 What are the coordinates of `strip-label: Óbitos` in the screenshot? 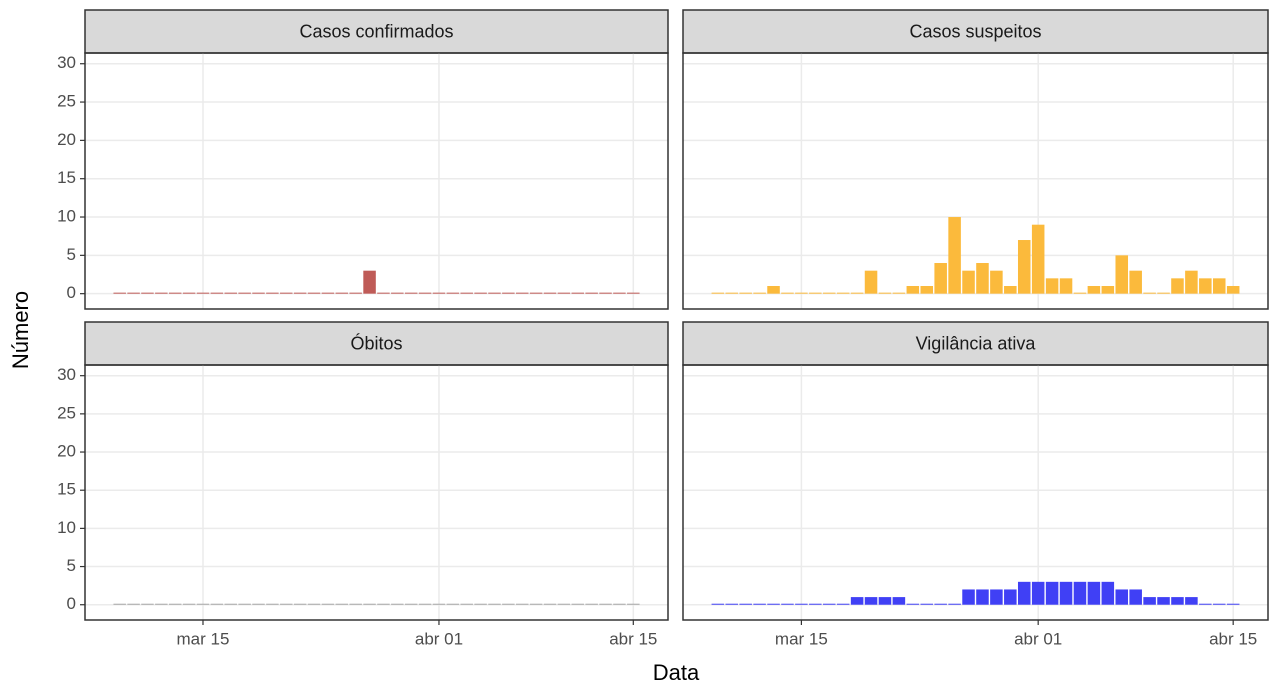 It's located at (376, 342).